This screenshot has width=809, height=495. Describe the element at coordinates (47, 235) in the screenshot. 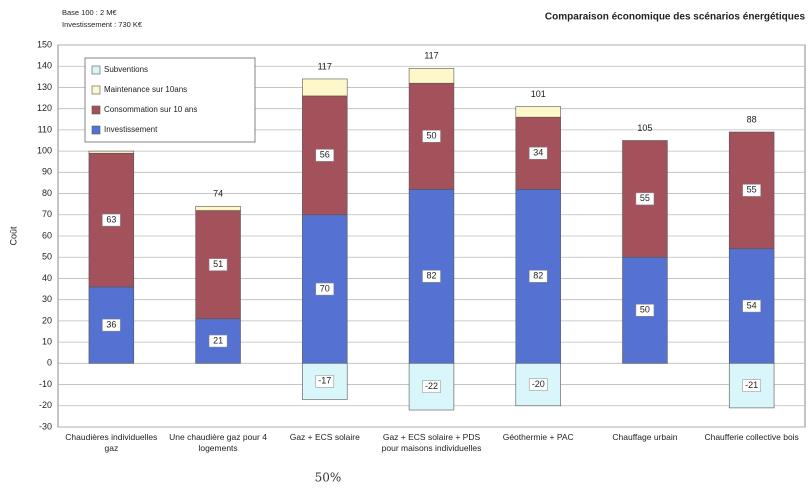

I see `y-tick-label: 60` at that location.